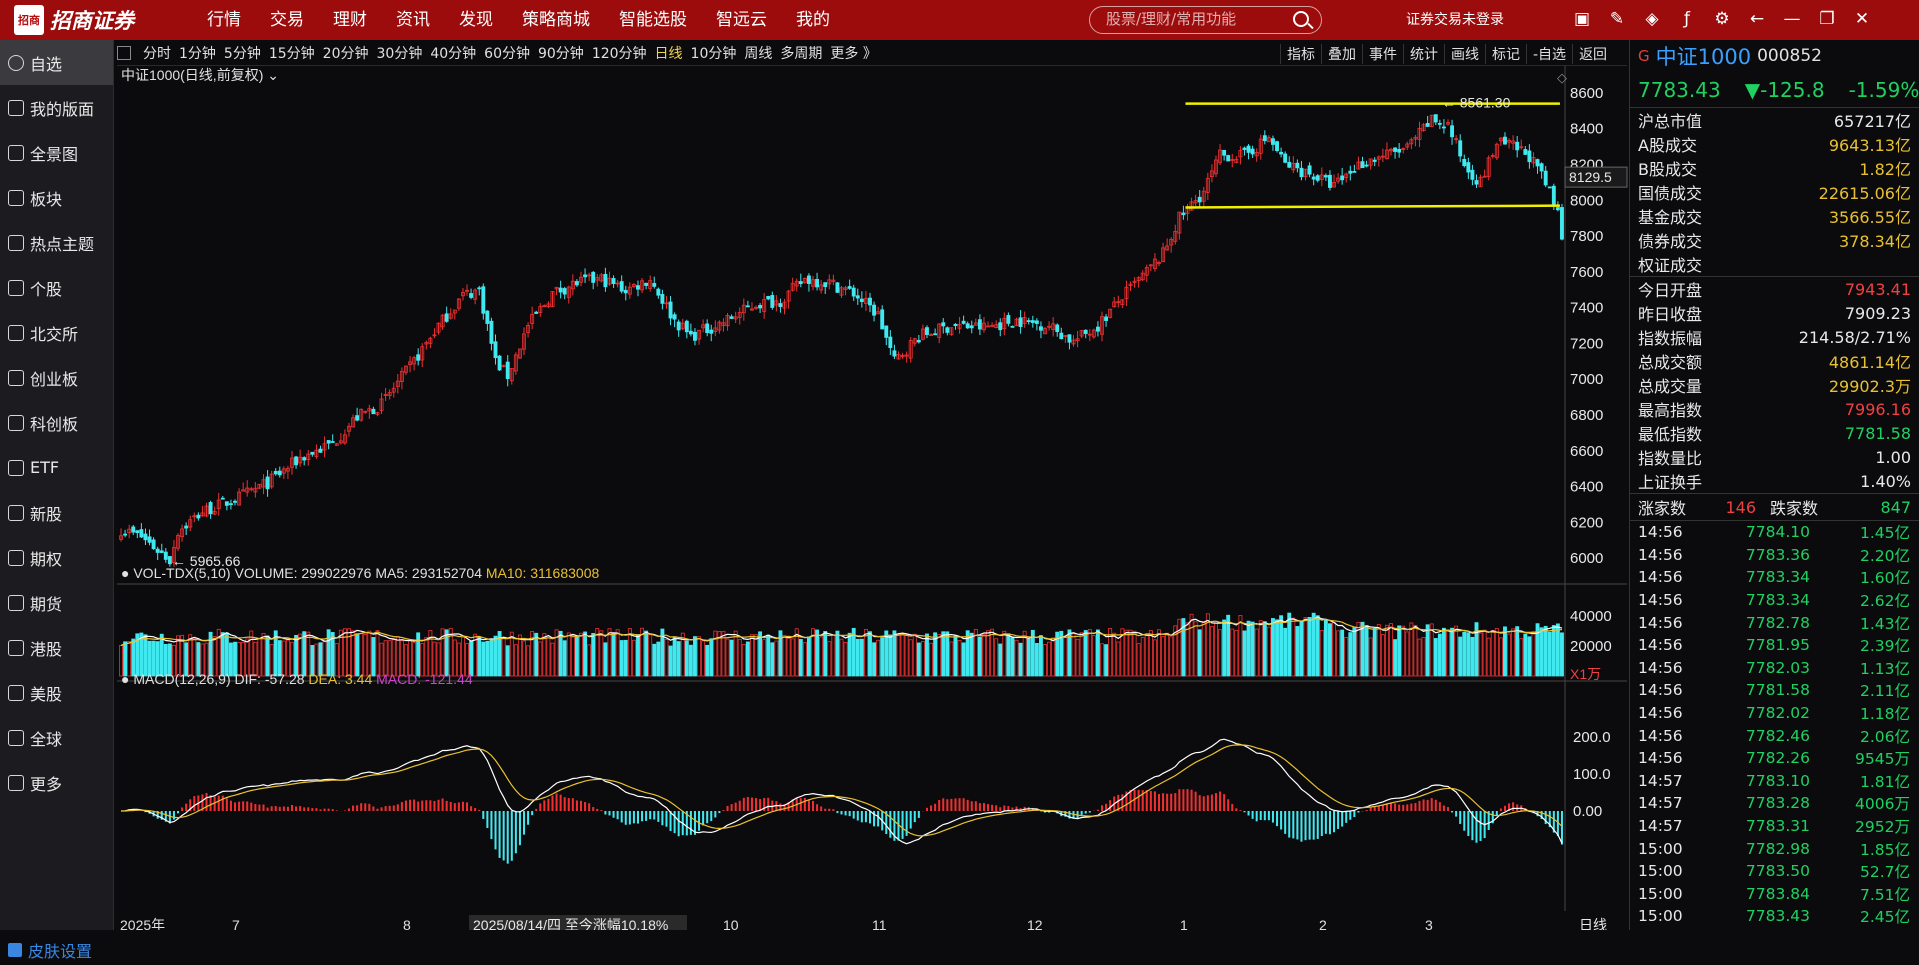 The width and height of the screenshot is (1919, 965). I want to click on period-tab-0: 分时, so click(157, 54).